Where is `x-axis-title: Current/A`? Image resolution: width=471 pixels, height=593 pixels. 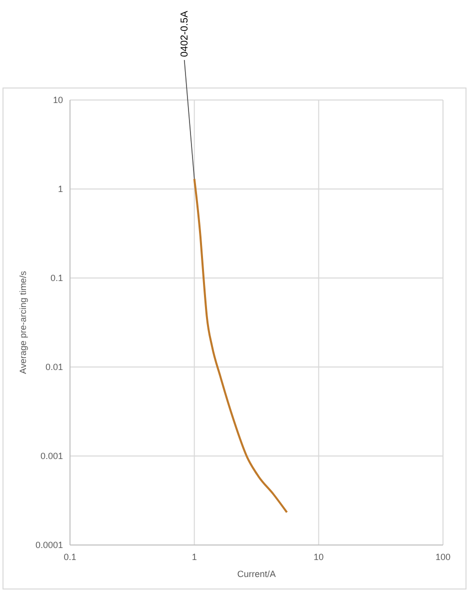
x-axis-title: Current/A is located at coordinates (256, 574).